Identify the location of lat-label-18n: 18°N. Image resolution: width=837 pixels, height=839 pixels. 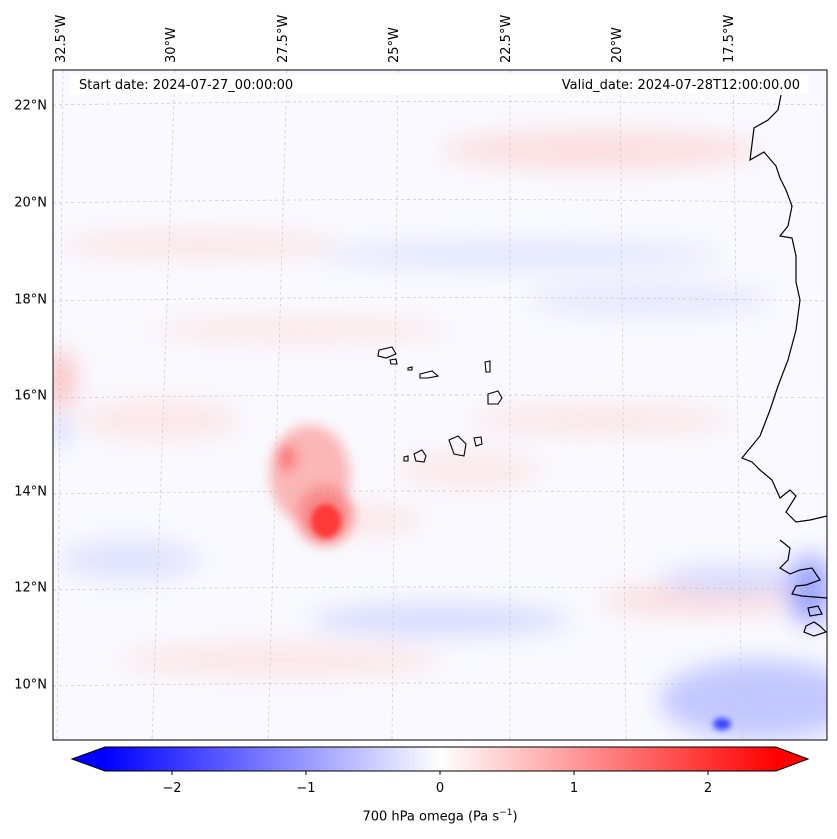
(30, 300).